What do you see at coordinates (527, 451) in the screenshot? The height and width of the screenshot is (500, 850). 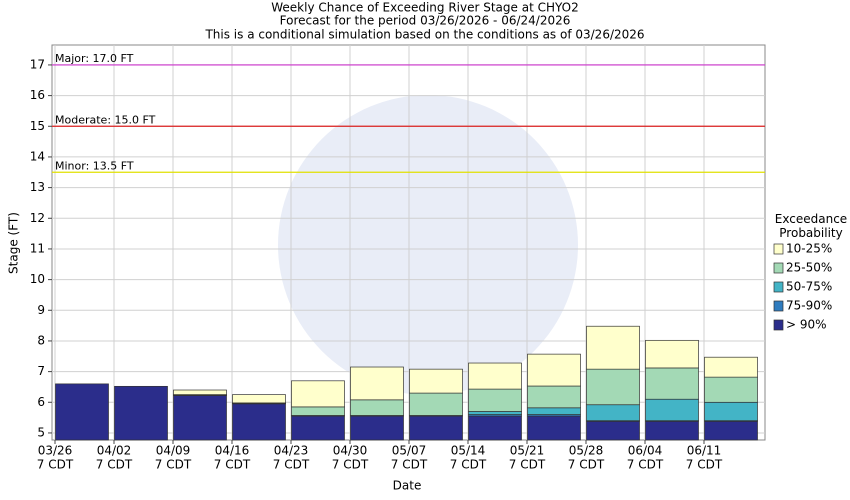 I see `x-tick-label: 05/21` at bounding box center [527, 451].